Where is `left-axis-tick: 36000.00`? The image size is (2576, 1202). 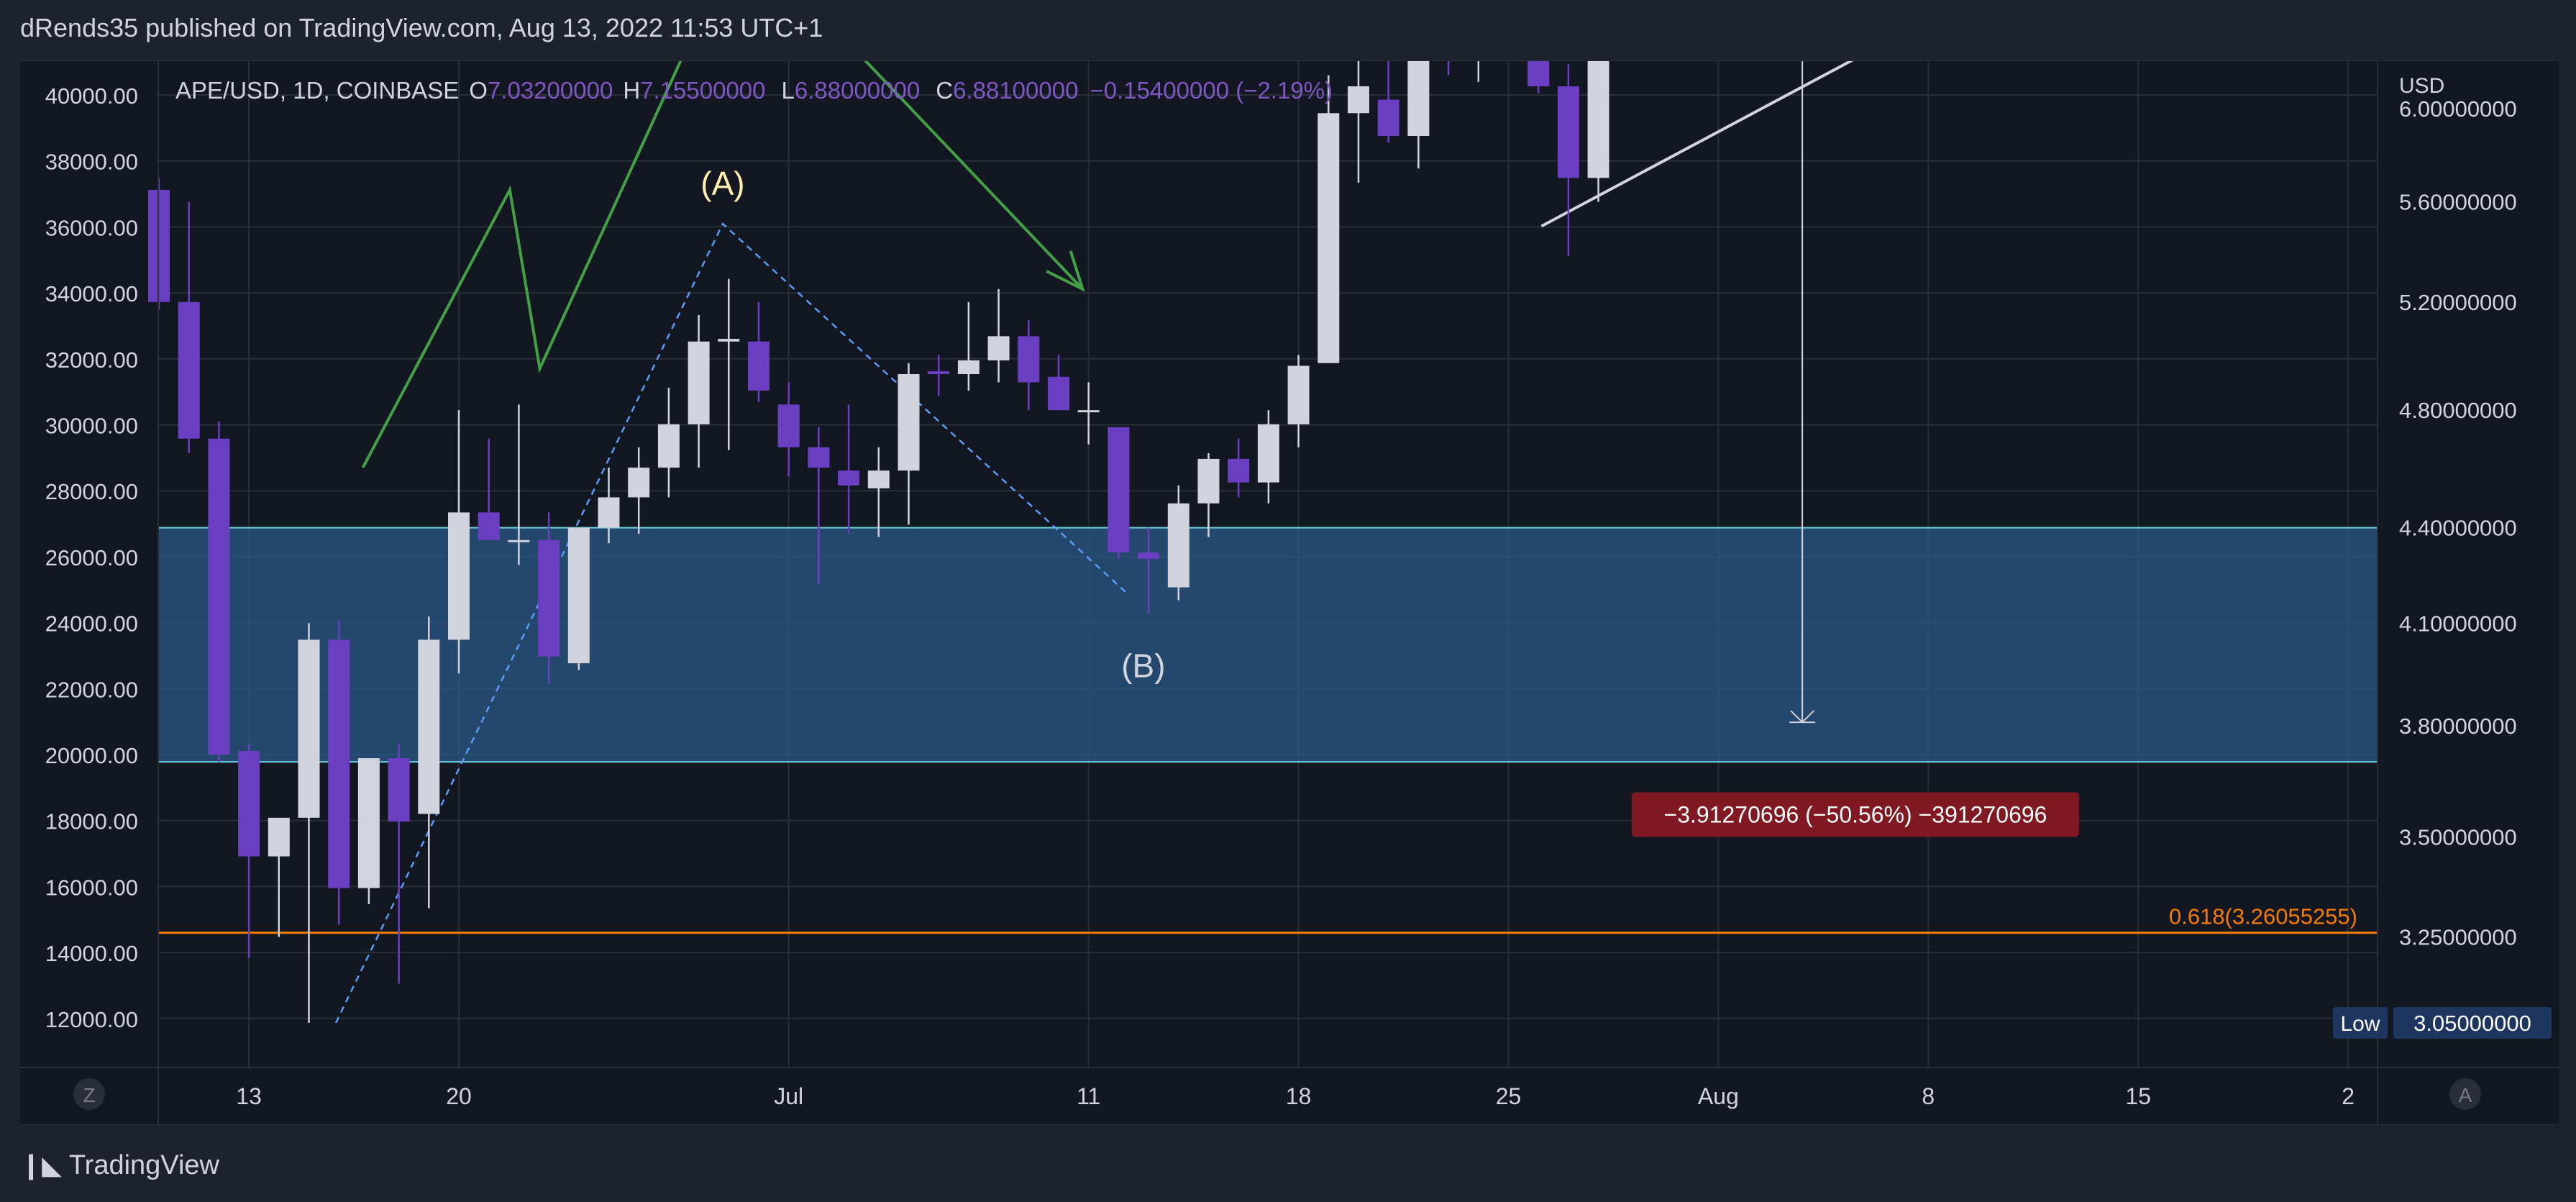
left-axis-tick: 36000.00 is located at coordinates (91, 228).